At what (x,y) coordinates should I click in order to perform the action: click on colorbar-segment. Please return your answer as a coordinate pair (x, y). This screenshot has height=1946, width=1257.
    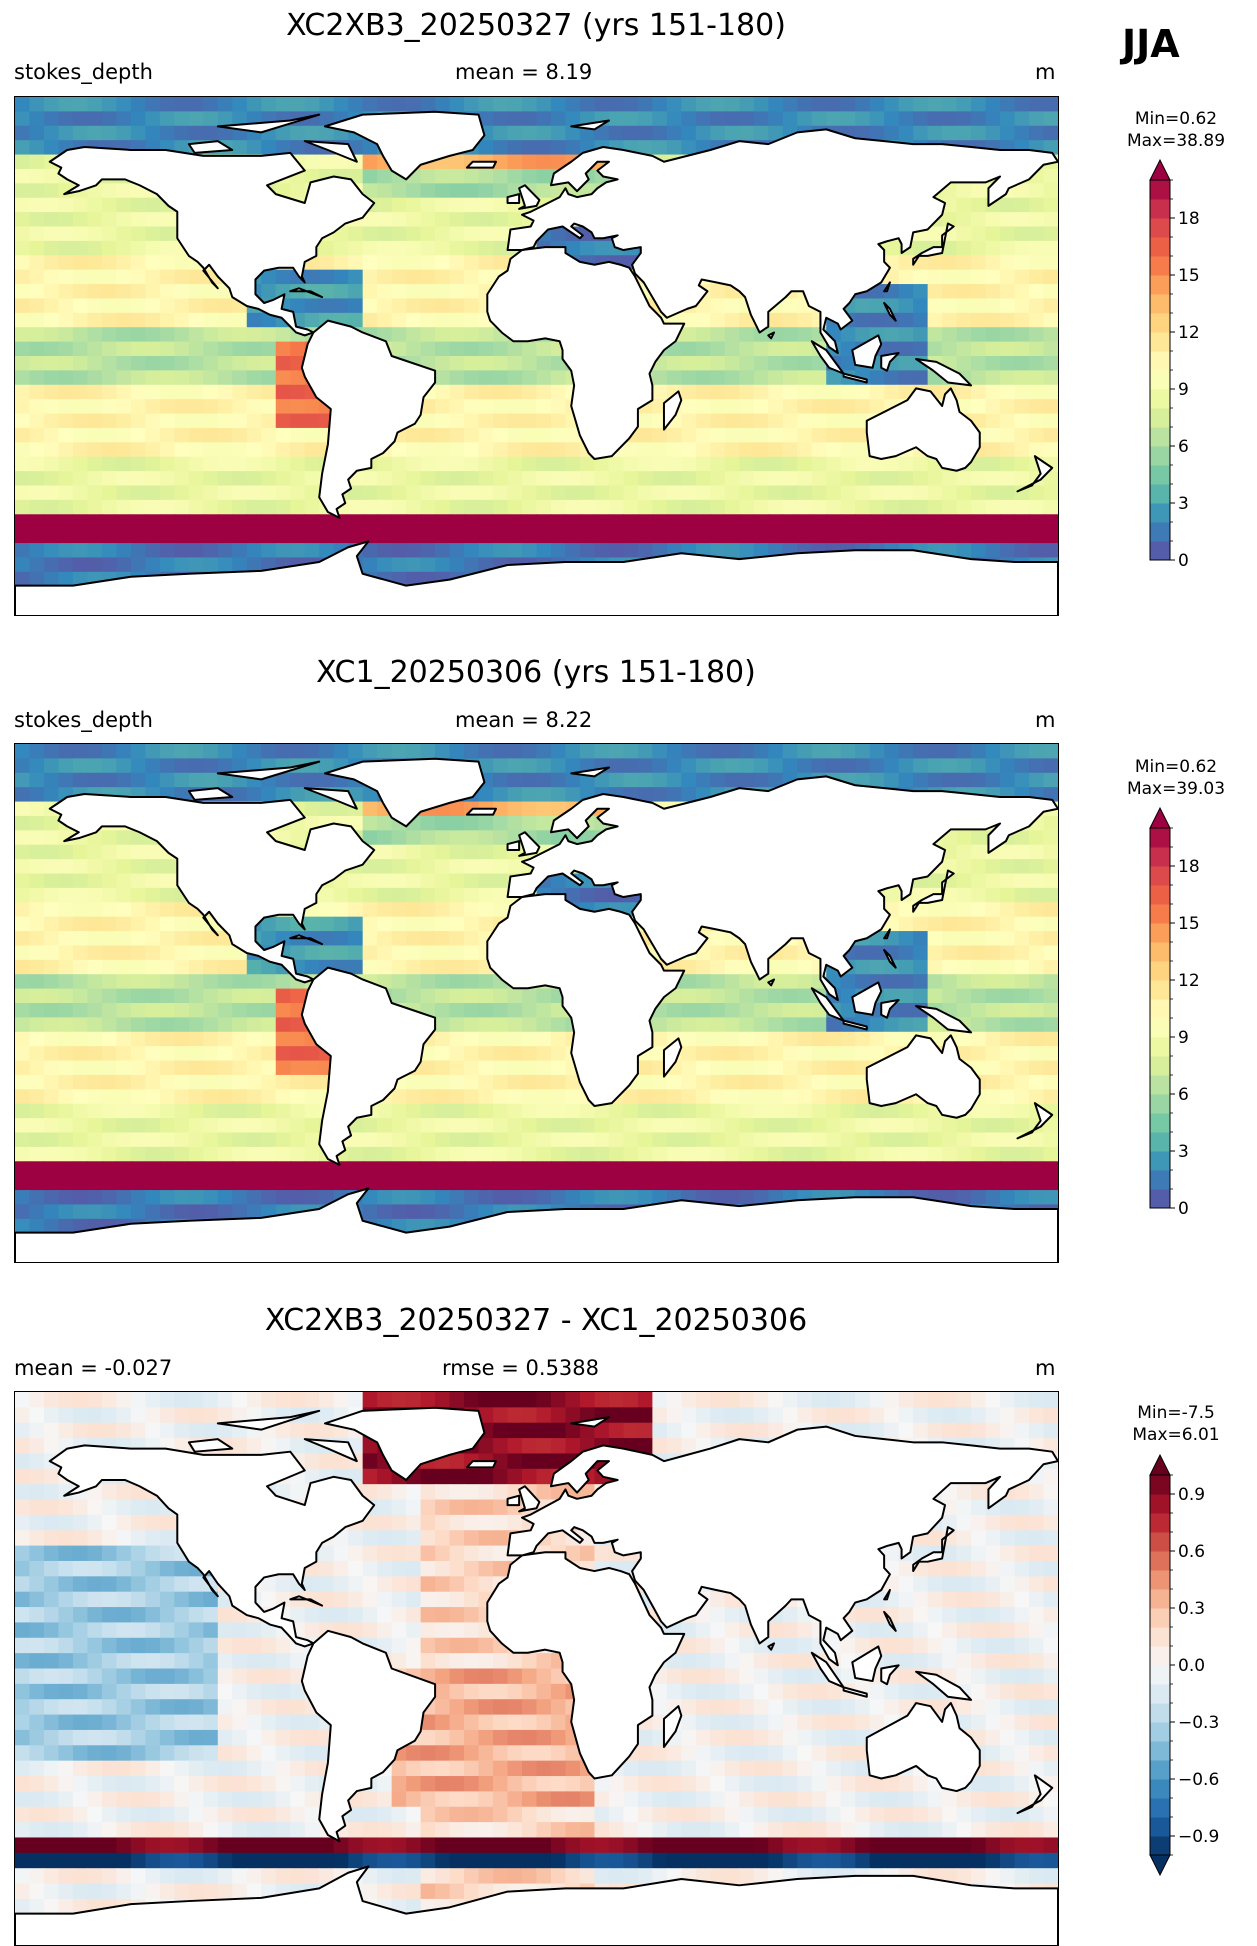
    Looking at the image, I should click on (1160, 190).